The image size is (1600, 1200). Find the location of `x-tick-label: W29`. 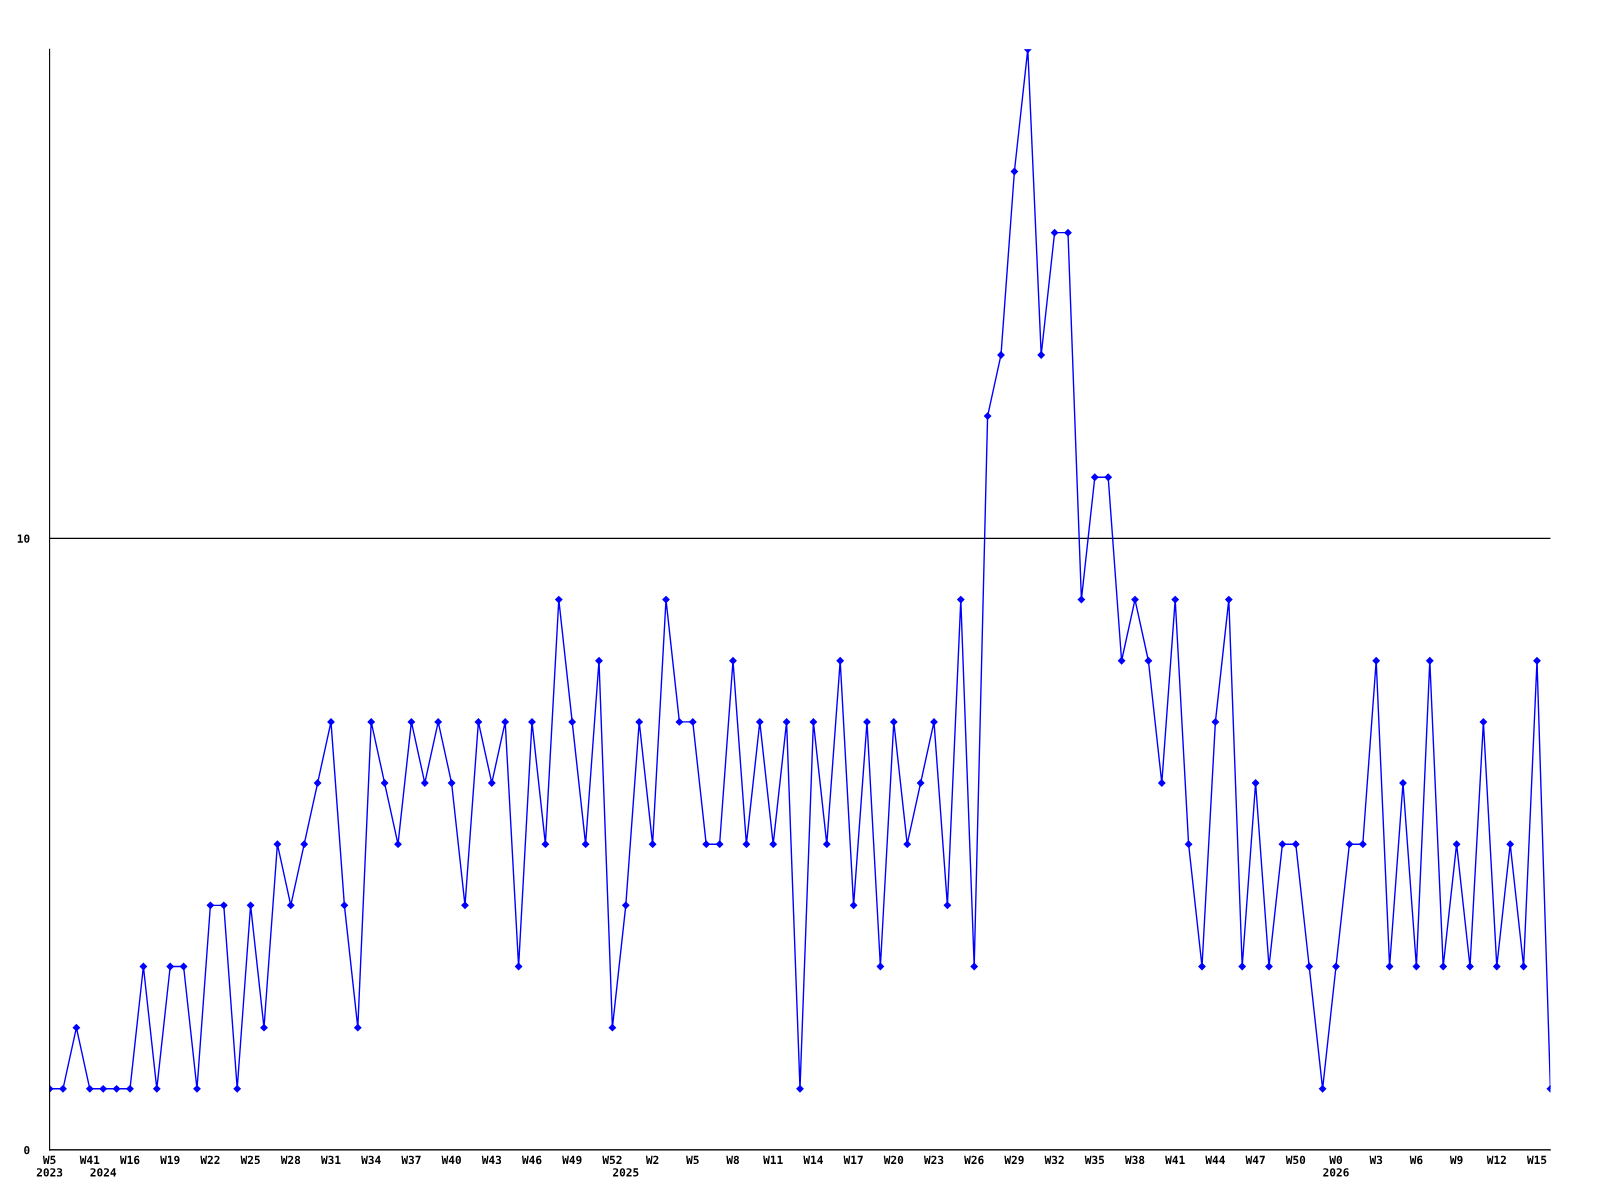

x-tick-label: W29 is located at coordinates (1014, 1160).